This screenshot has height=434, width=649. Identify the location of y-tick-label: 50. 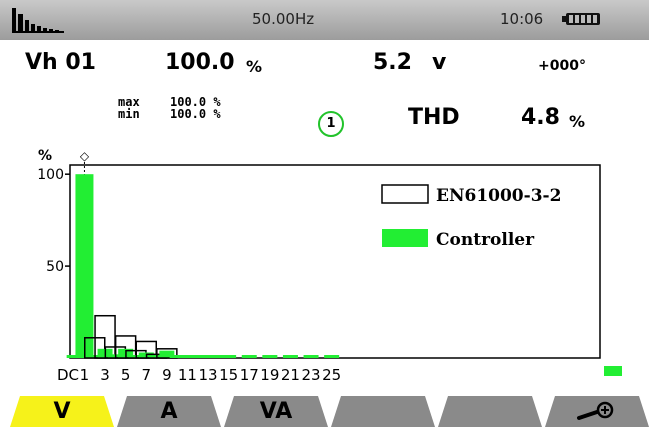
(55, 267).